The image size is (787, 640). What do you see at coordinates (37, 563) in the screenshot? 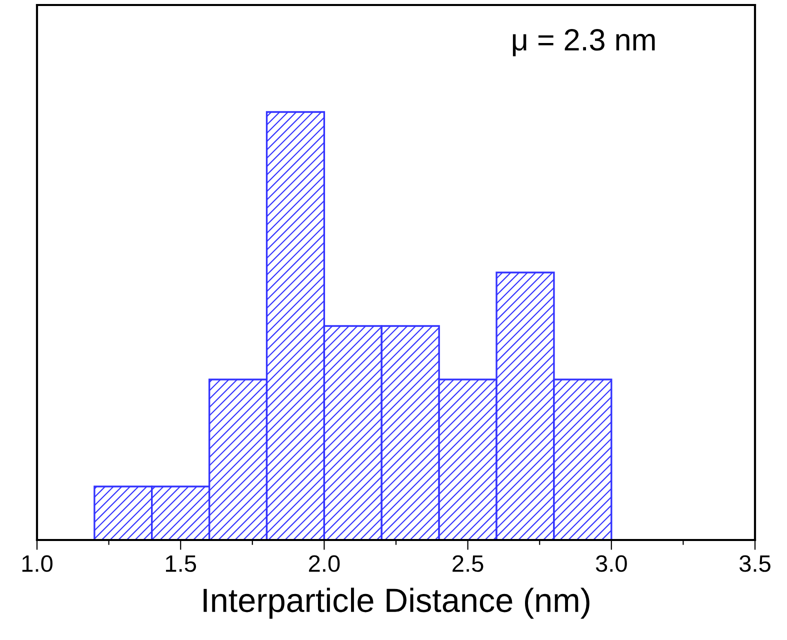
I see `x-tick-label: 1.0` at bounding box center [37, 563].